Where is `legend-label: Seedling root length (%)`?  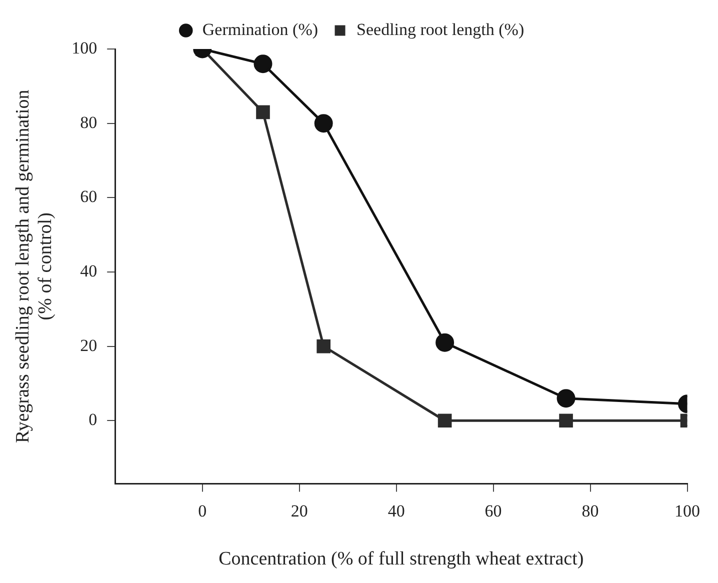
legend-label: Seedling root length (%) is located at coordinates (440, 29).